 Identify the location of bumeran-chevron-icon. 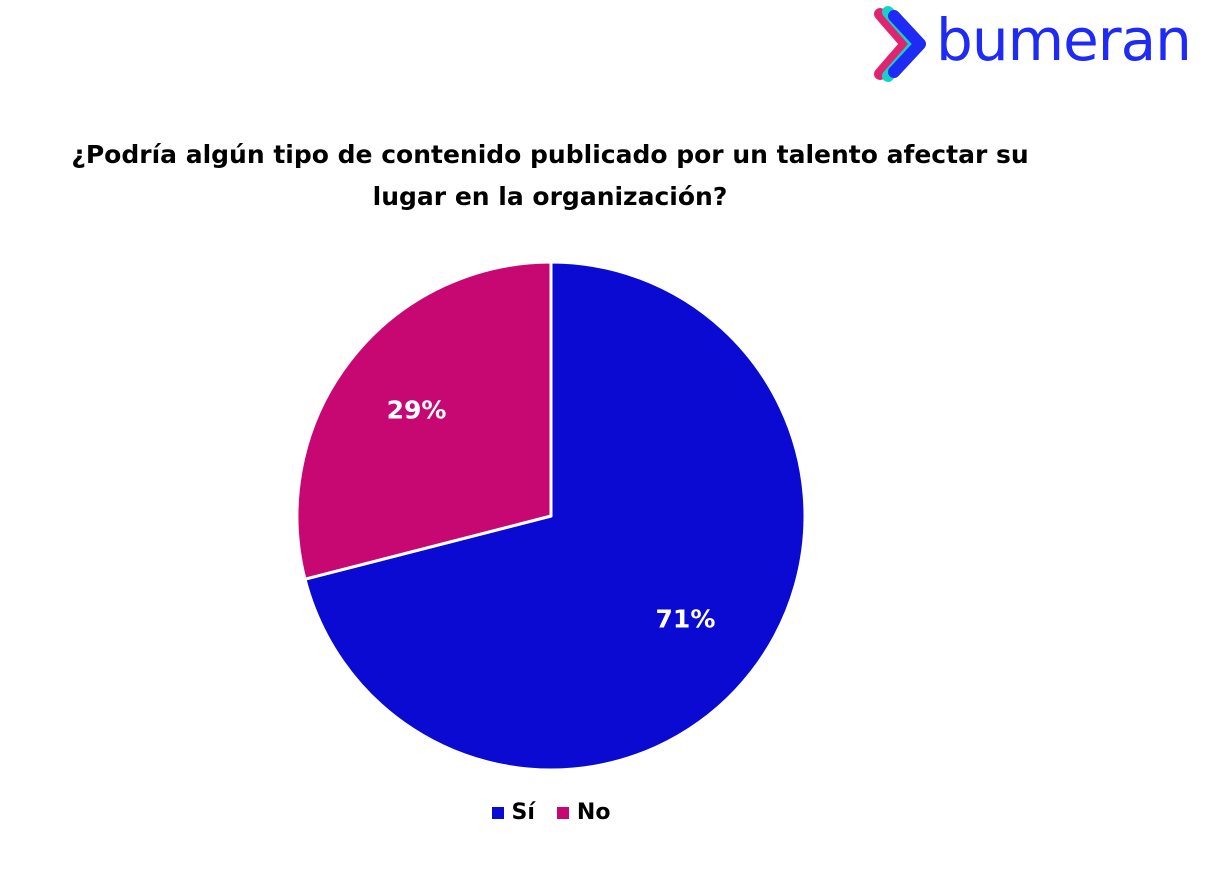
(900, 44).